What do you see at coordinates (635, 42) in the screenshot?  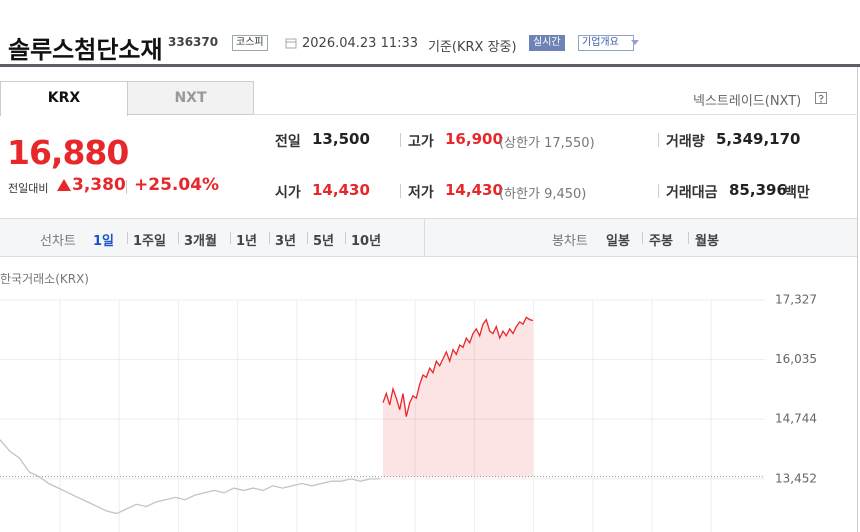 I see `dropdown-icon` at bounding box center [635, 42].